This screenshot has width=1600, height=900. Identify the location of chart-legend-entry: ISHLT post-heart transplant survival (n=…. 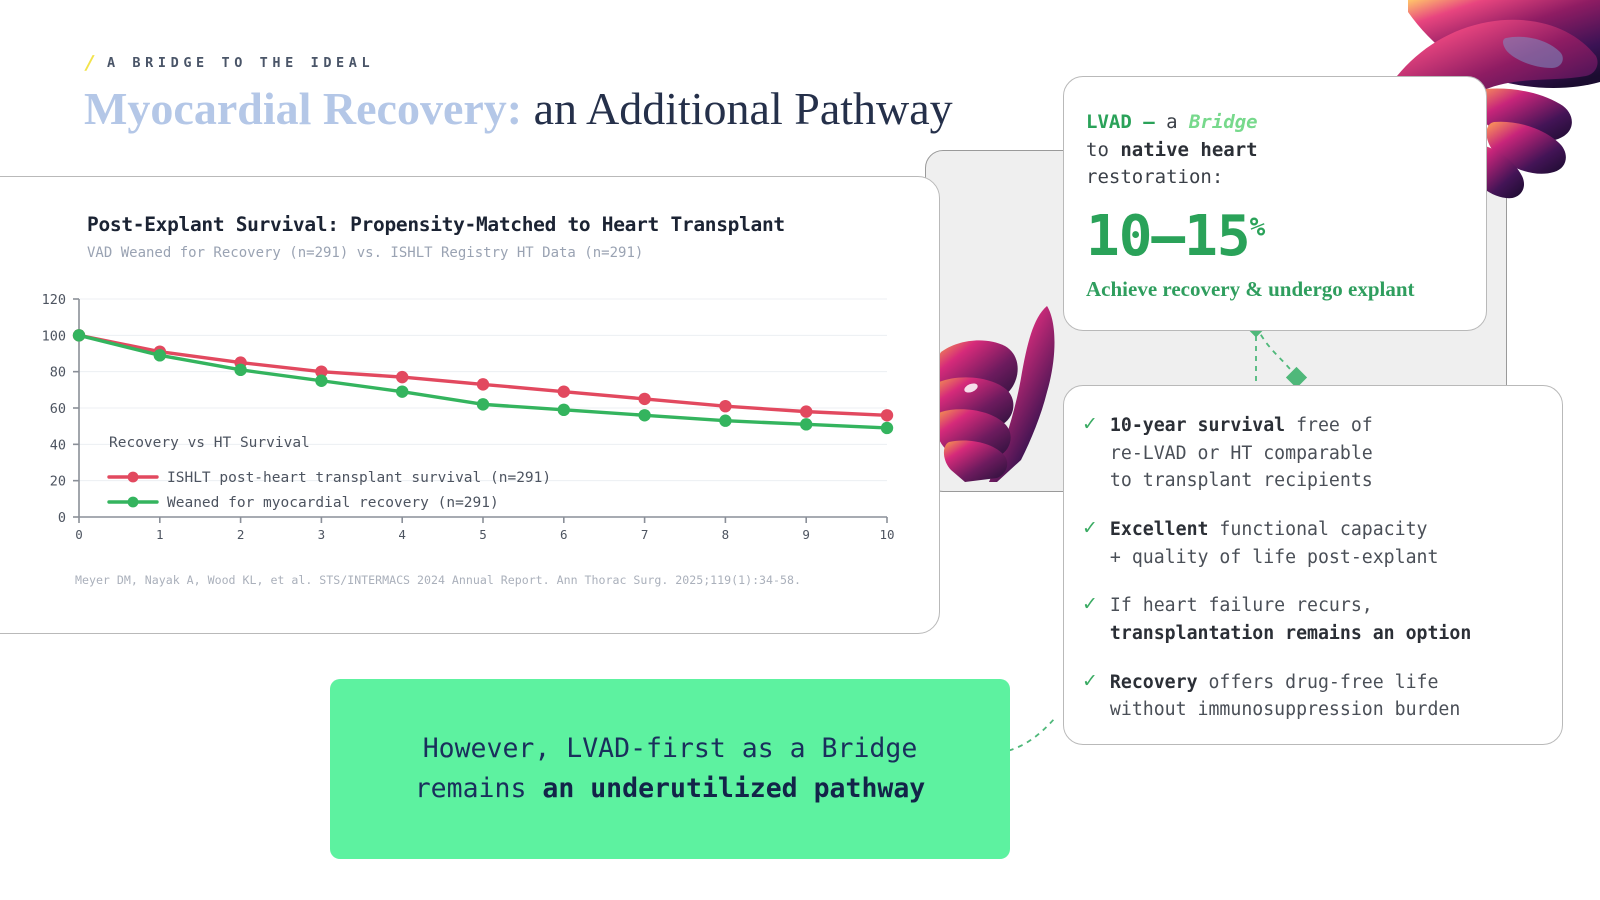
(359, 478).